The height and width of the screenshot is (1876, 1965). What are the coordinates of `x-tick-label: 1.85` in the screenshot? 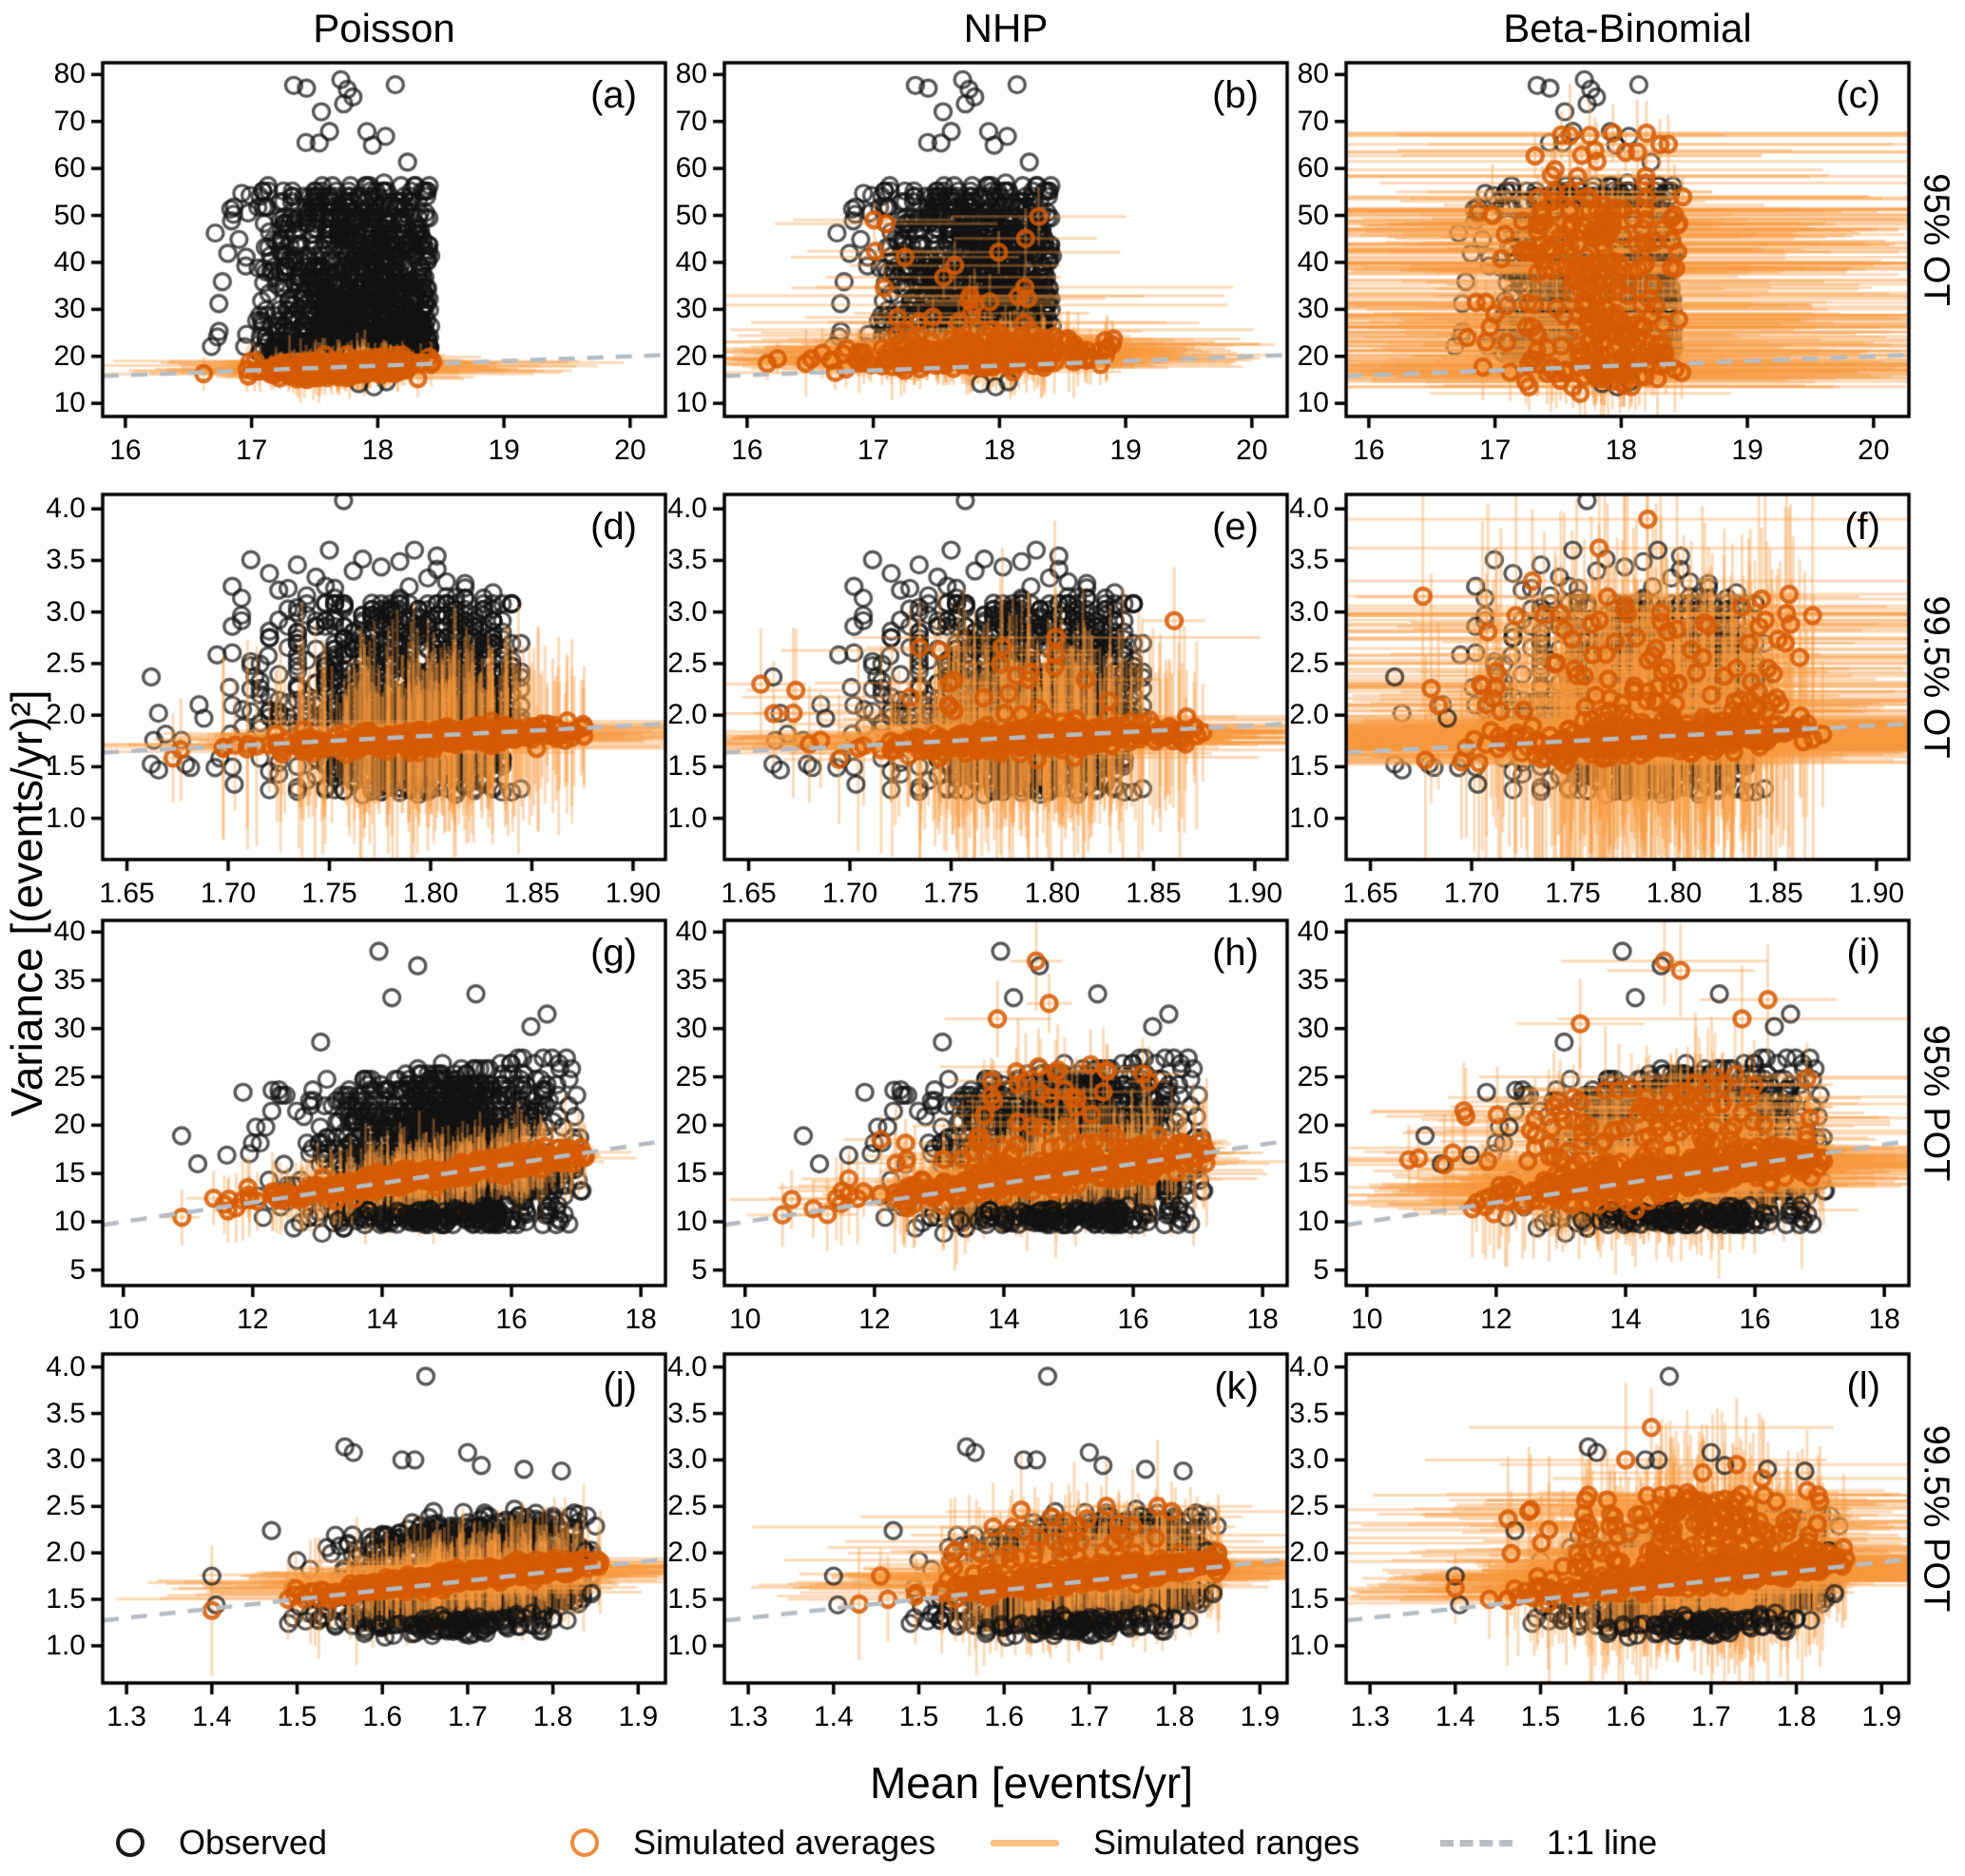 It's located at (1775, 894).